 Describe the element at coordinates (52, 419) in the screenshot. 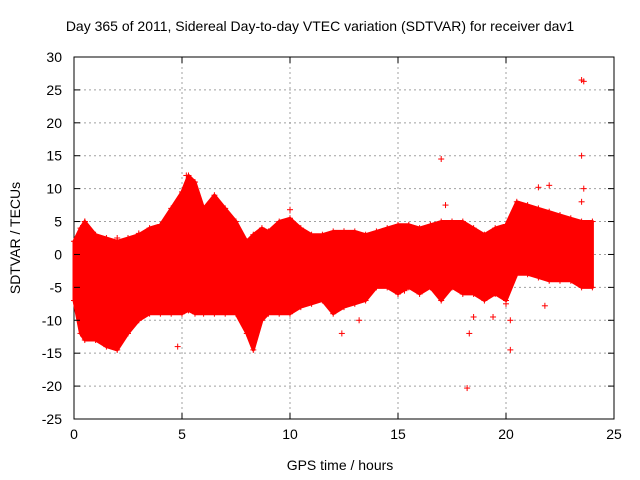

I see `y-tick-label: -25` at that location.